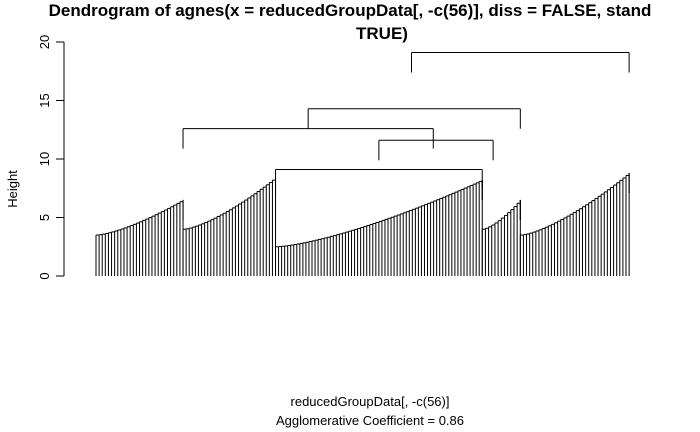  Describe the element at coordinates (44, 100) in the screenshot. I see `y-tick-label: 15` at that location.